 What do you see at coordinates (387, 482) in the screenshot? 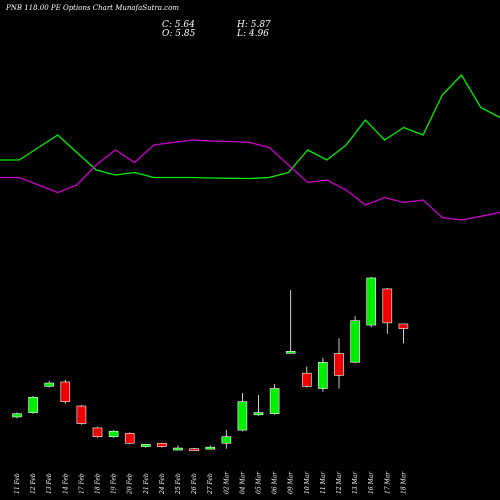
I see `x-tick-label: 17 Mar` at bounding box center [387, 482].